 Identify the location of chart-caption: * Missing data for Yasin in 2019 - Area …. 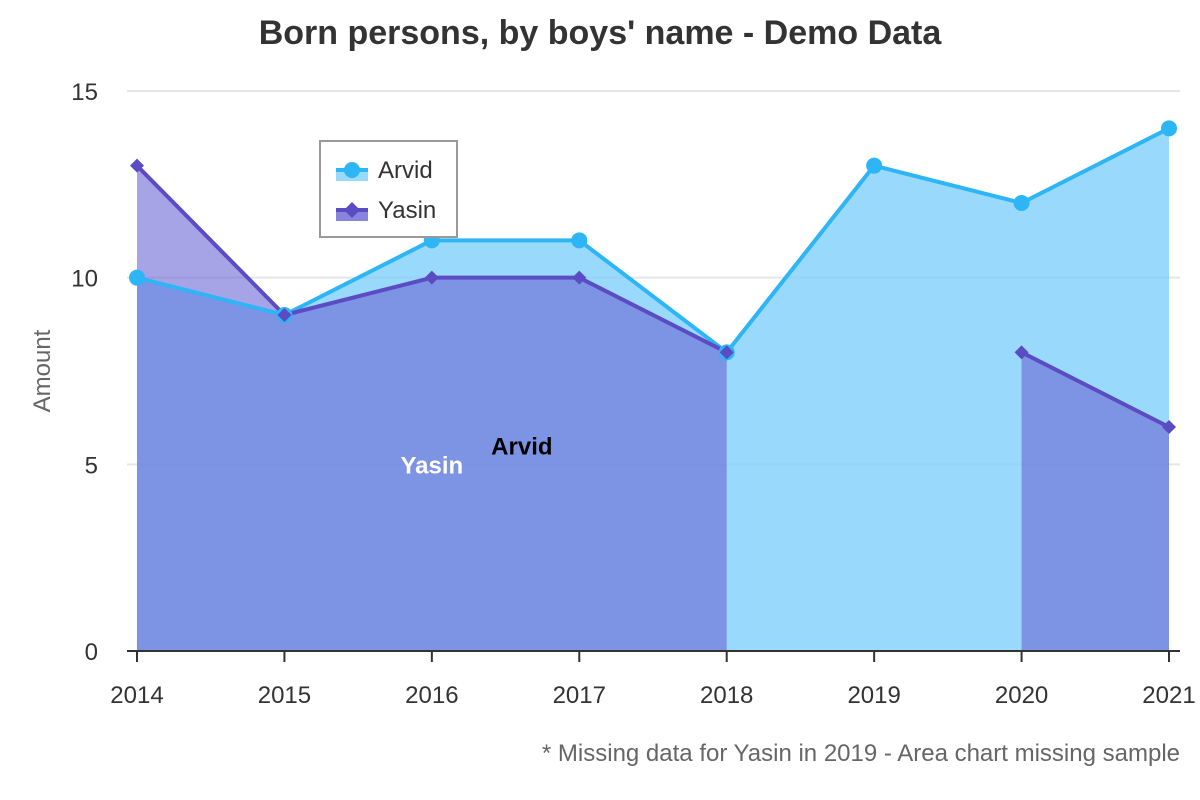
(860, 753).